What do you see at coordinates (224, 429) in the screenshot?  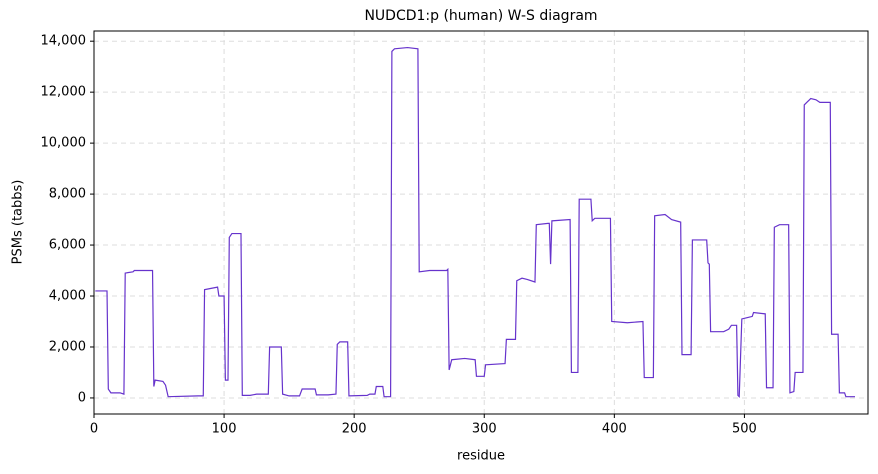 I see `x-tick-label: 100` at bounding box center [224, 429].